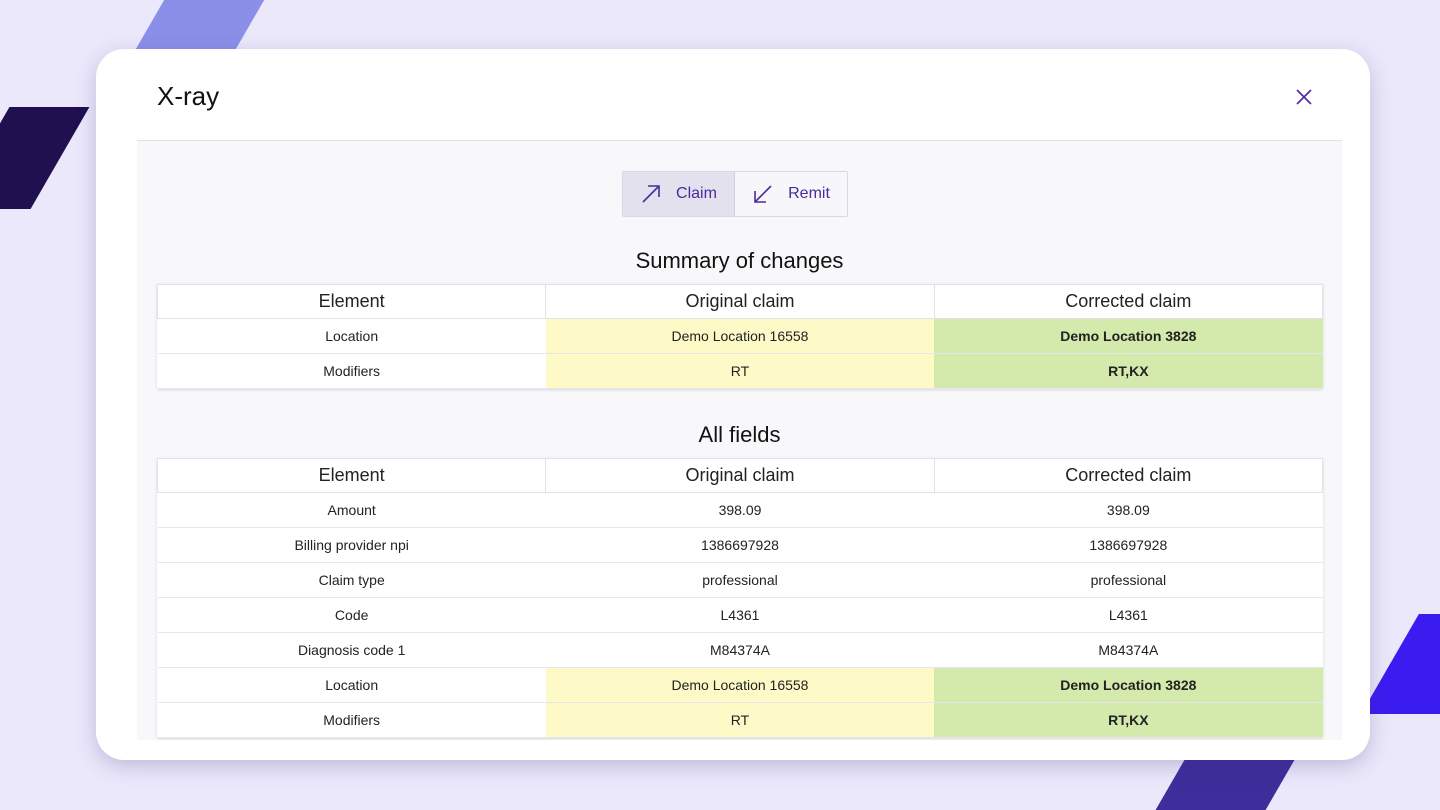  What do you see at coordinates (1128, 580) in the screenshot?
I see `corrected-cell: professional` at bounding box center [1128, 580].